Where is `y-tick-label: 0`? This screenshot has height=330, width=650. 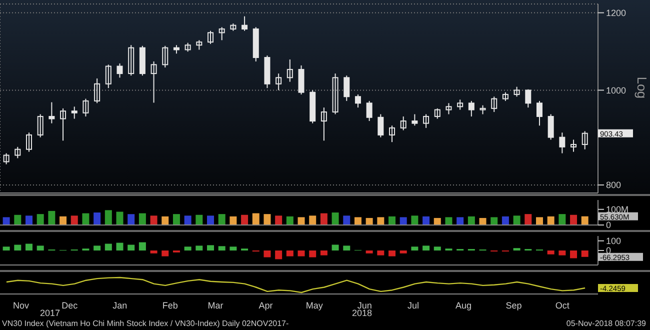 y-tick-label: 0 is located at coordinates (609, 225).